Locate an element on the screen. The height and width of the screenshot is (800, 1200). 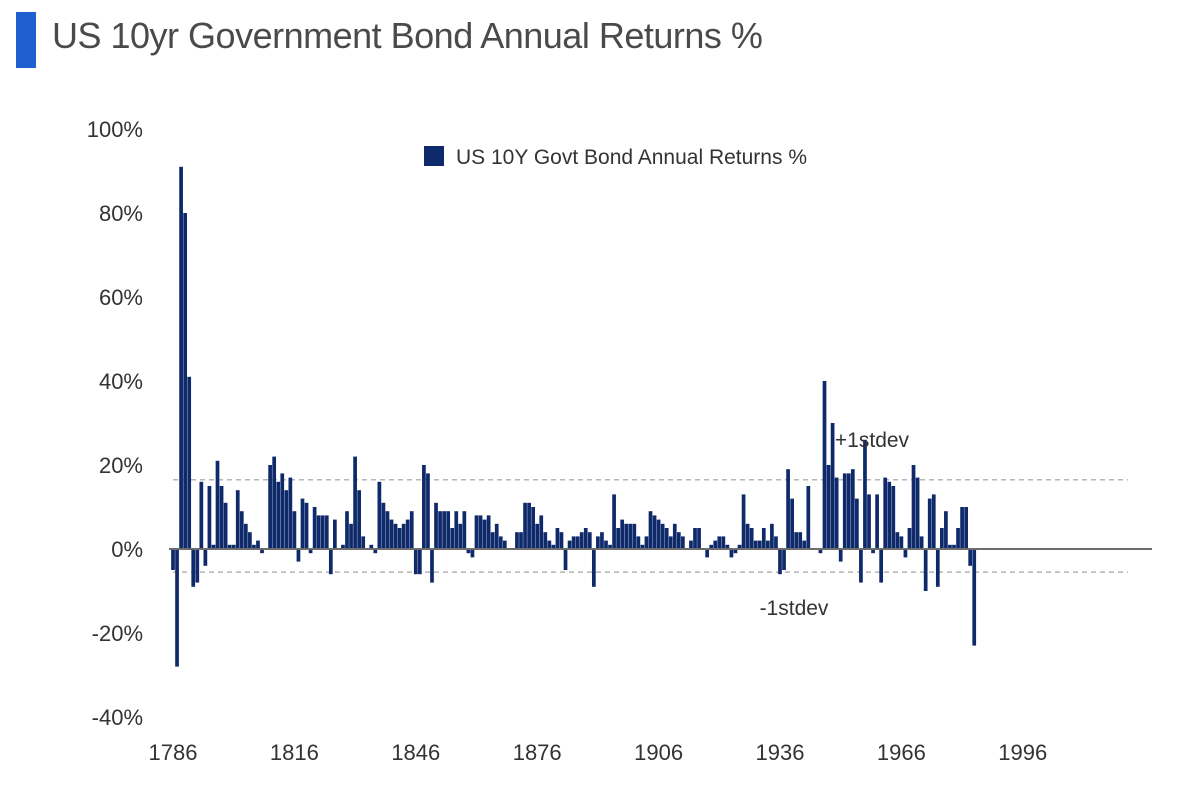
y-tick-label: 40% is located at coordinates (121, 381).